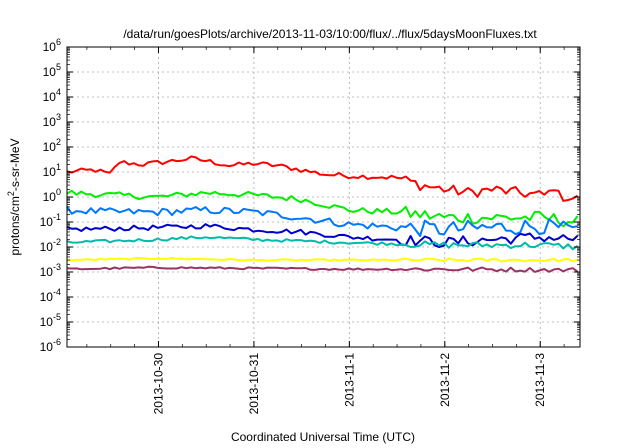 This screenshot has width=640, height=448. I want to click on y-tick-label: 10⁻¹, so click(50, 220).